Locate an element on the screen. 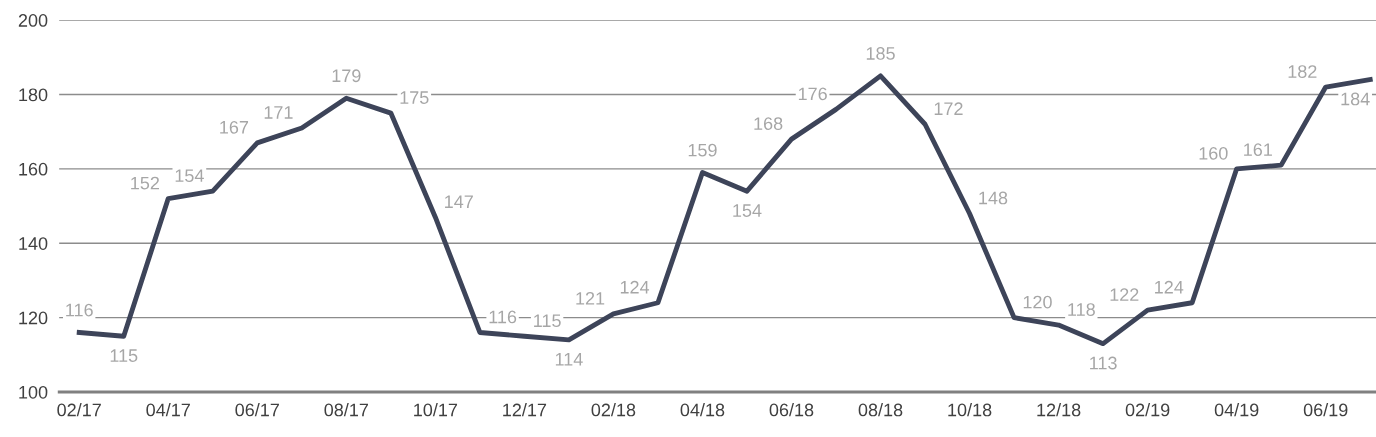  data-label: 172 is located at coordinates (948, 108).